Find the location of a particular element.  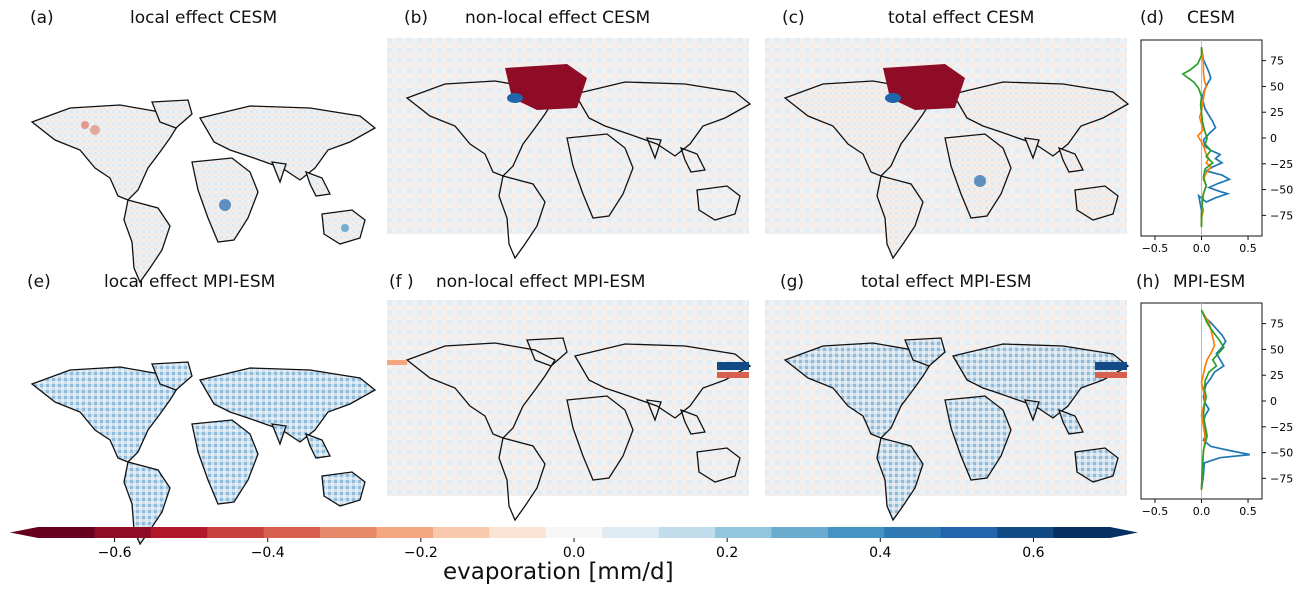

colorbar-label: evaporation [mm/d] is located at coordinates (558, 572).